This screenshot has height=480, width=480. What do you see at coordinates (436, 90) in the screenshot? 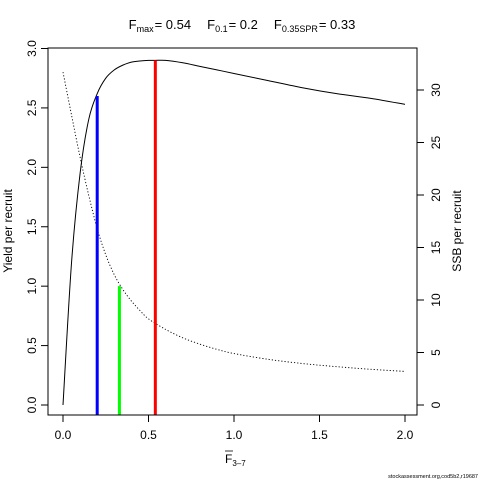
I see `y-right-tick-label: 30` at bounding box center [436, 90].